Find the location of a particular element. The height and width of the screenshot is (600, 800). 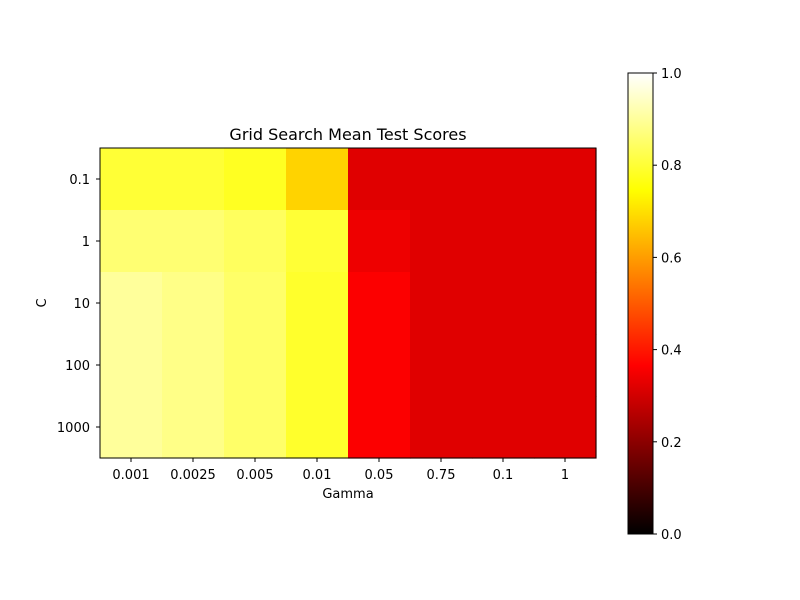

y-tick-label: 10 is located at coordinates (81, 304).